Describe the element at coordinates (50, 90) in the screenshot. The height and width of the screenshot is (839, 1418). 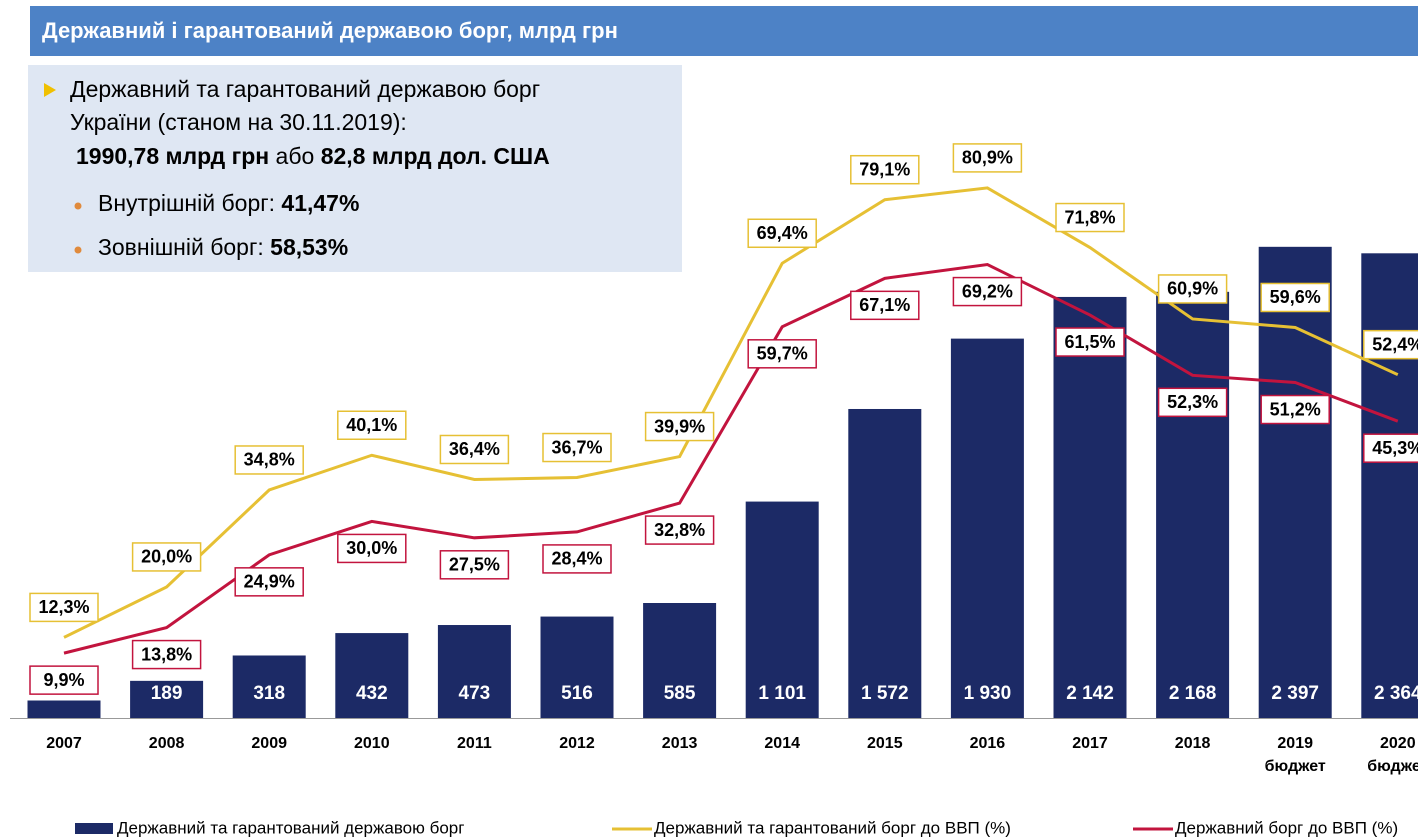
I see `info-arrow` at that location.